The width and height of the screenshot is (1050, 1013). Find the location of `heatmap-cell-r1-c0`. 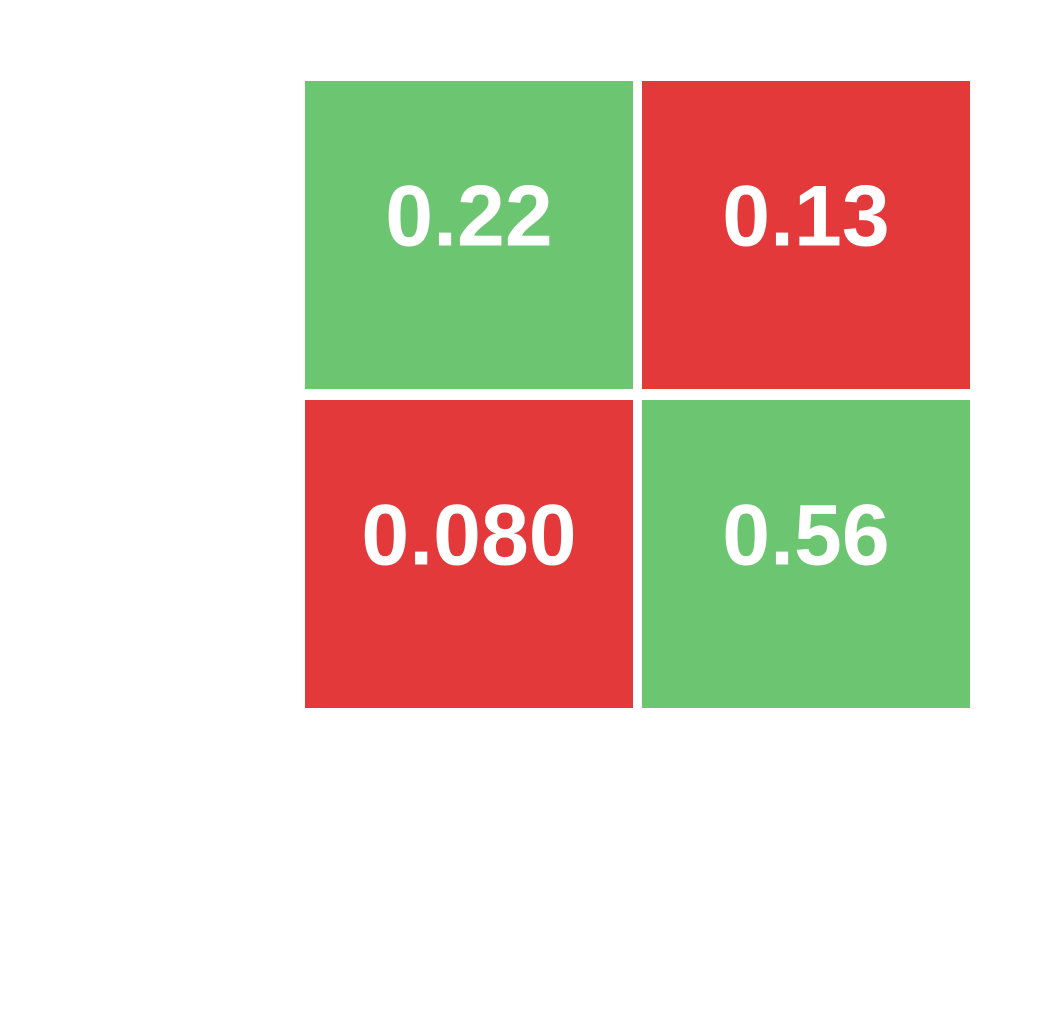

heatmap-cell-r1-c0 is located at coordinates (469, 554).